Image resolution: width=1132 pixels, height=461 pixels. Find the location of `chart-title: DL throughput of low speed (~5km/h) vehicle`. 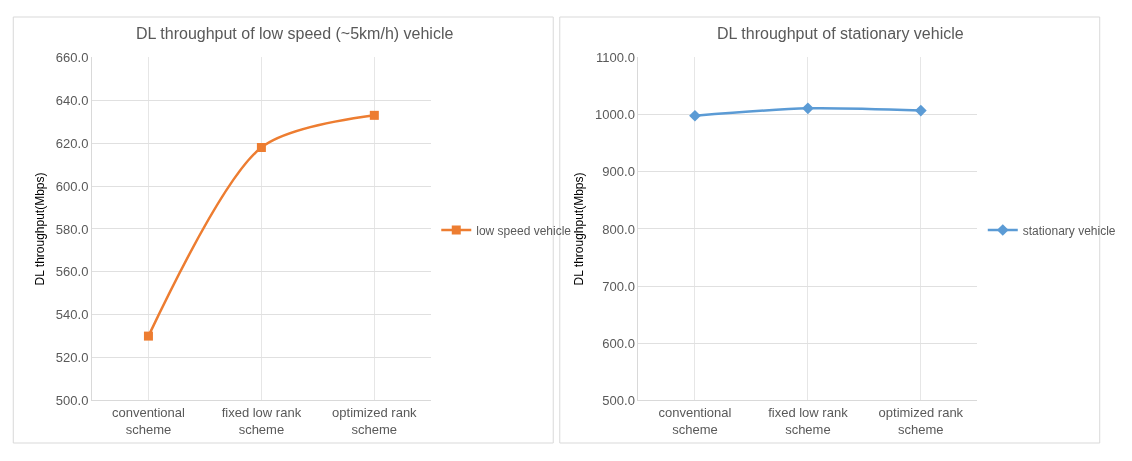

chart-title: DL throughput of low speed (~5km/h) vehicle is located at coordinates (295, 33).